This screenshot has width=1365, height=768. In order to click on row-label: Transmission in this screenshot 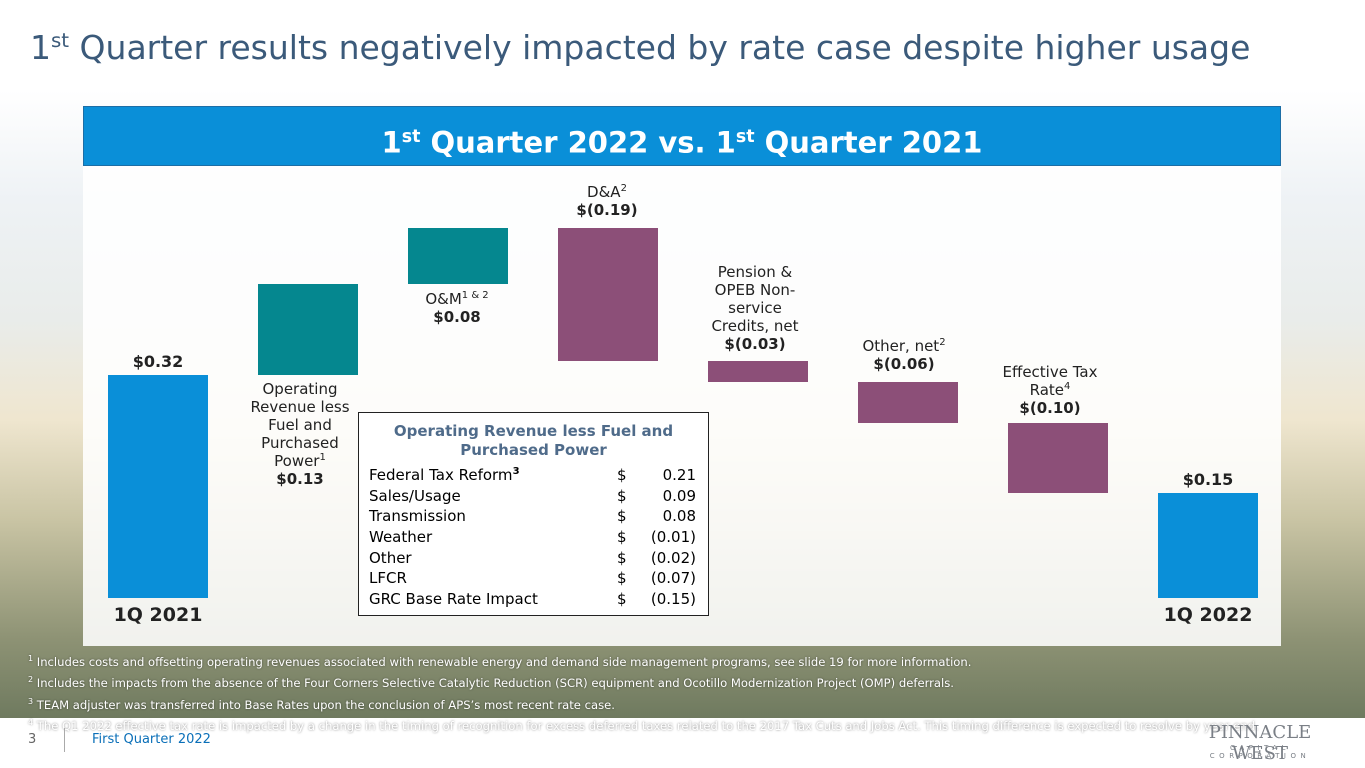, I will do `click(417, 516)`.